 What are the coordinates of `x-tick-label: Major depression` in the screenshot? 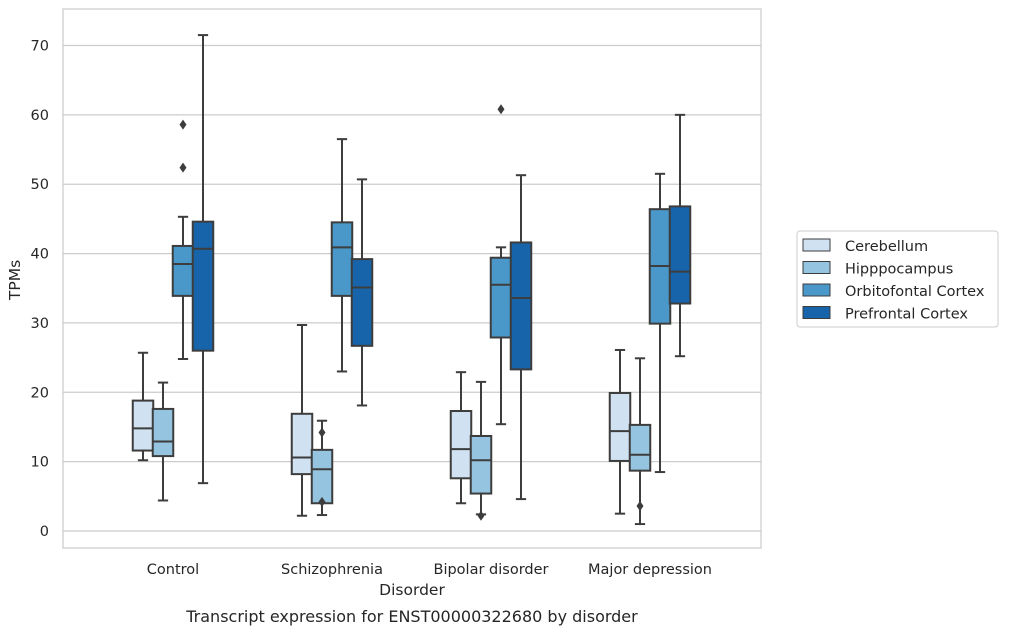 It's located at (650, 570).